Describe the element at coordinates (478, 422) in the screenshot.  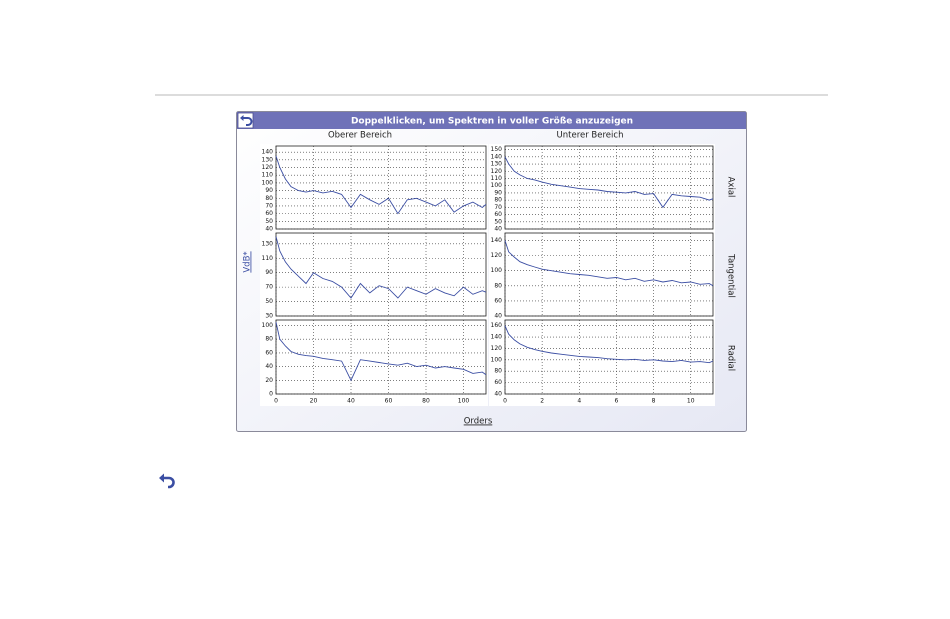
I see `x-axis-label: Orders` at that location.